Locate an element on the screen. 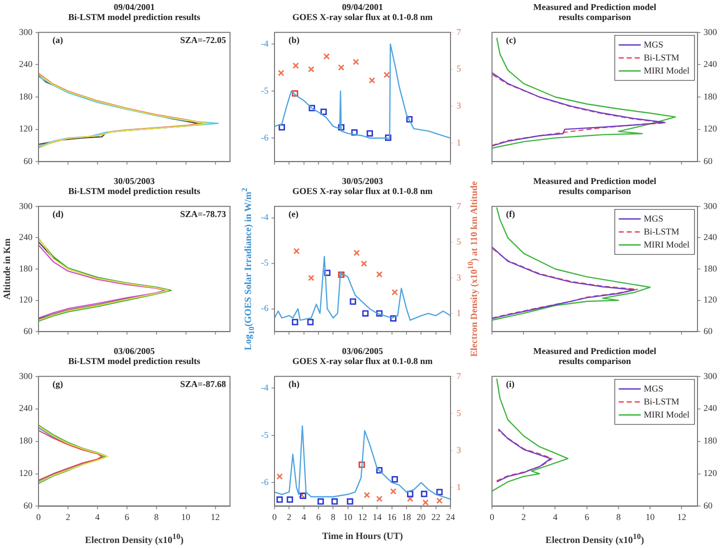  annotation: (b) is located at coordinates (294, 40).